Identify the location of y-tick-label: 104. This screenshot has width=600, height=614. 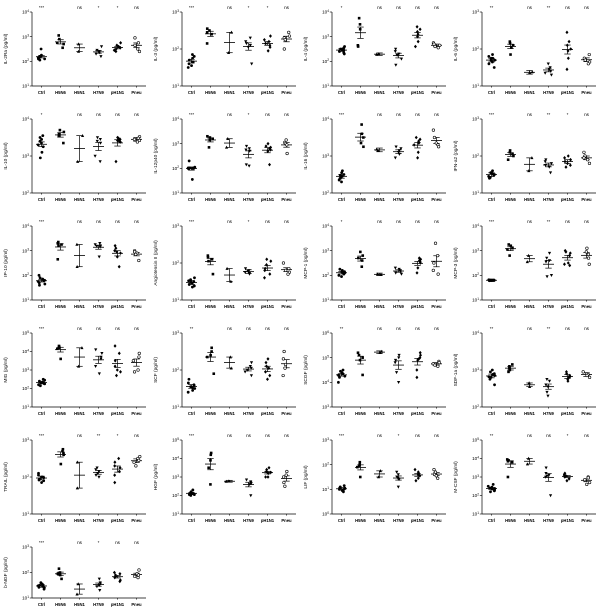
(325, 119).